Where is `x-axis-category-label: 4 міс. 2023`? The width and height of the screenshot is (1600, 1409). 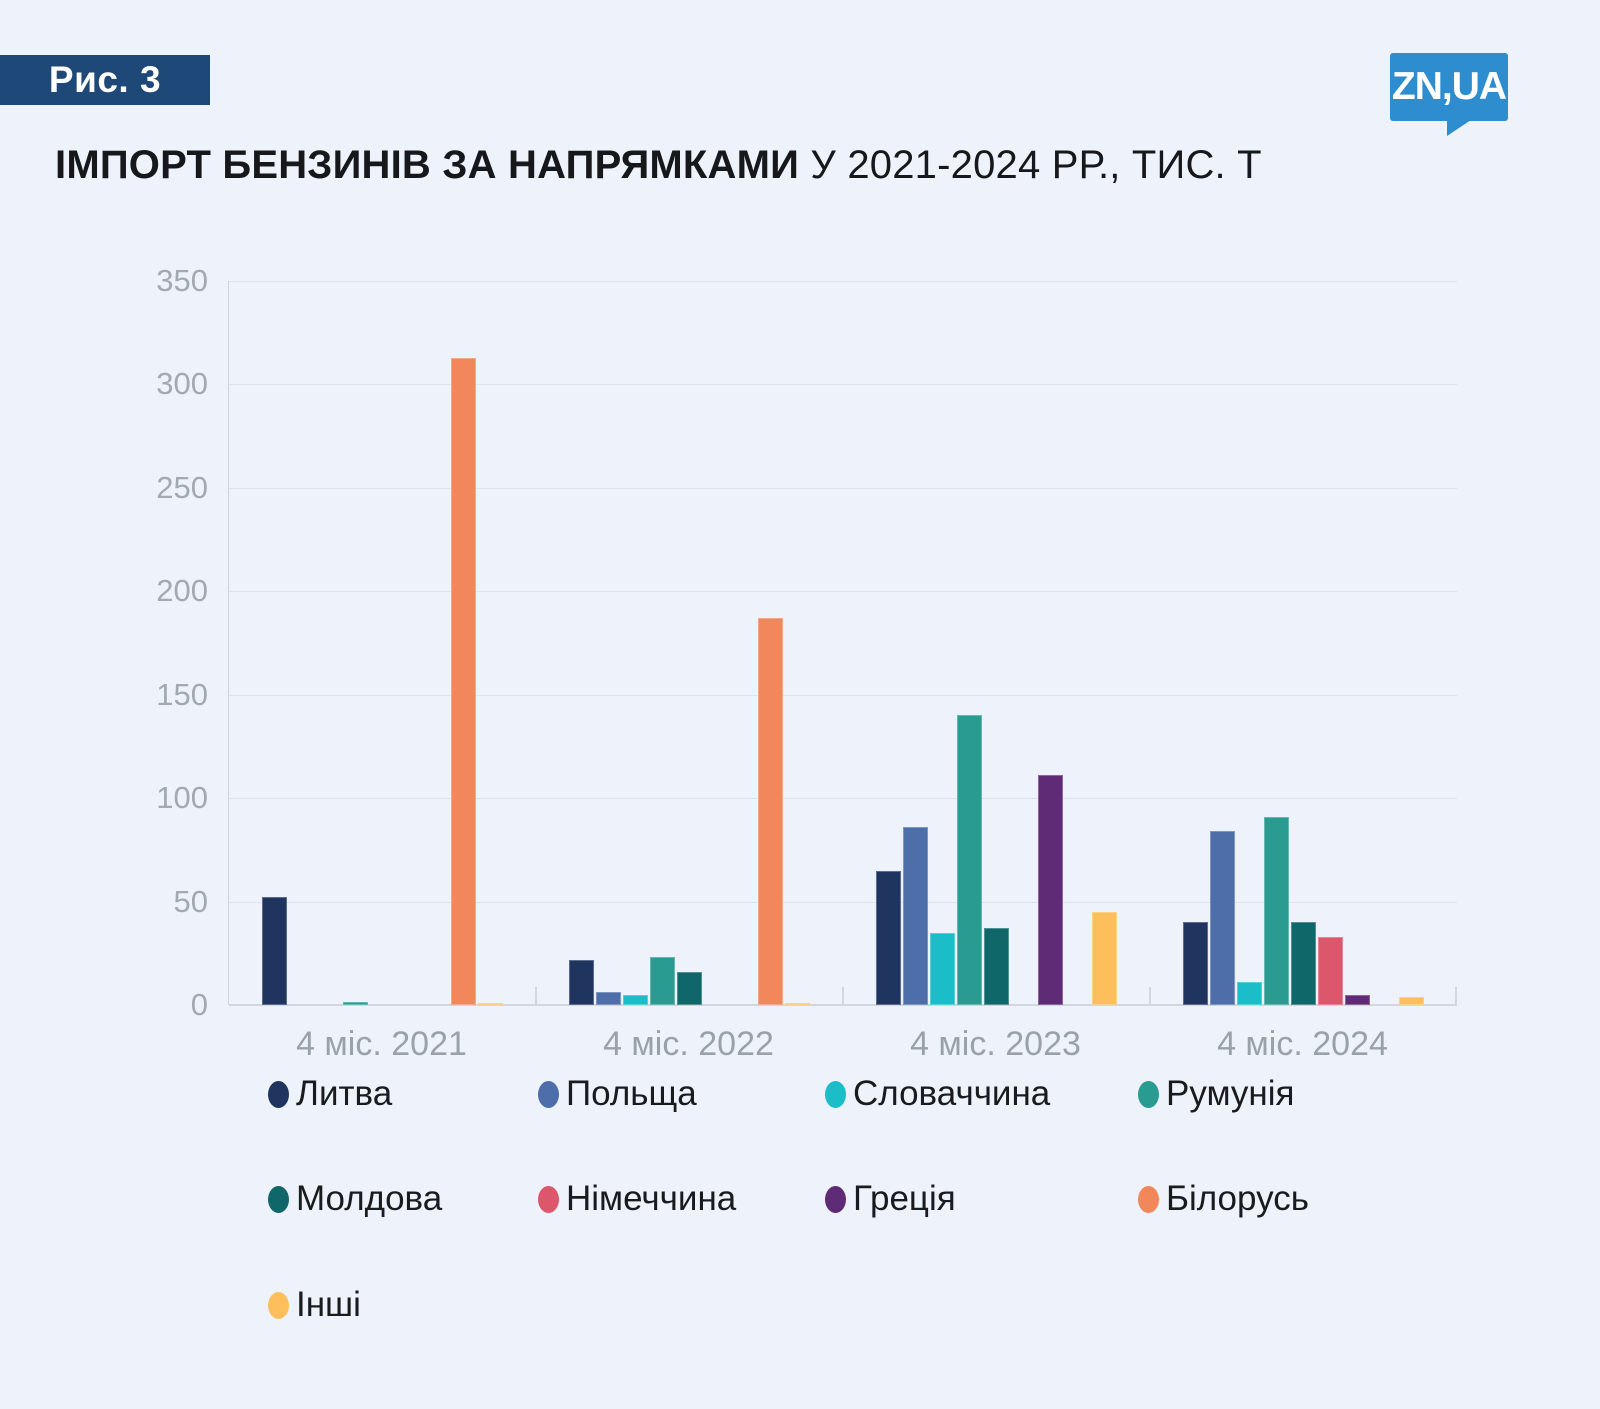 x-axis-category-label: 4 міс. 2023 is located at coordinates (995, 1044).